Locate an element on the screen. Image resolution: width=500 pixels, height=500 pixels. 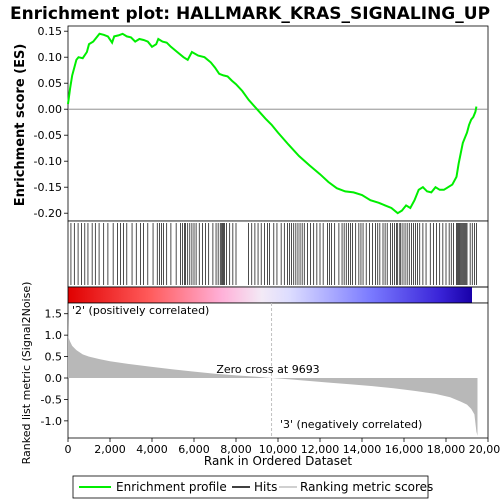
ranked-list-y-ticks: 1.5 1.0 0.5 0.0 -0.5 -1.0 is located at coordinates (54, 368).